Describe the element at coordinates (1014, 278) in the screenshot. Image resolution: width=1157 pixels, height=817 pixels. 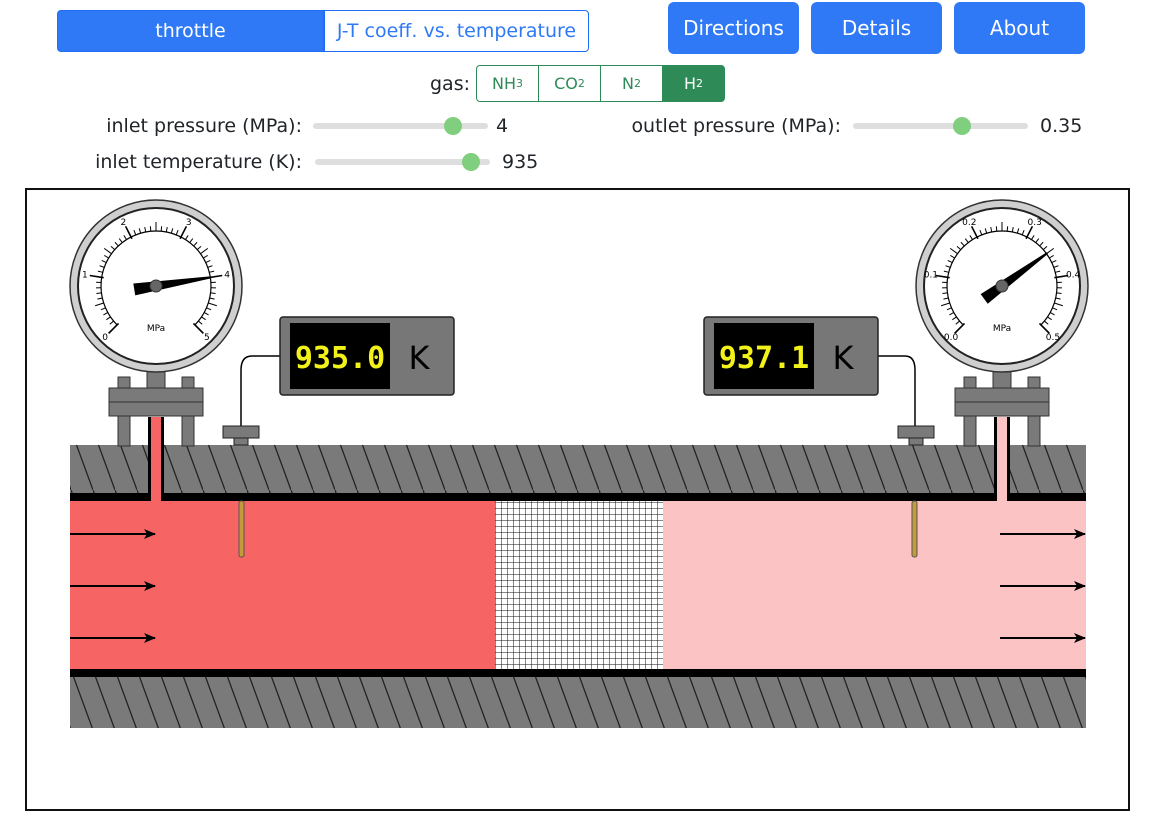
I see `outlet-gauge-needle` at that location.